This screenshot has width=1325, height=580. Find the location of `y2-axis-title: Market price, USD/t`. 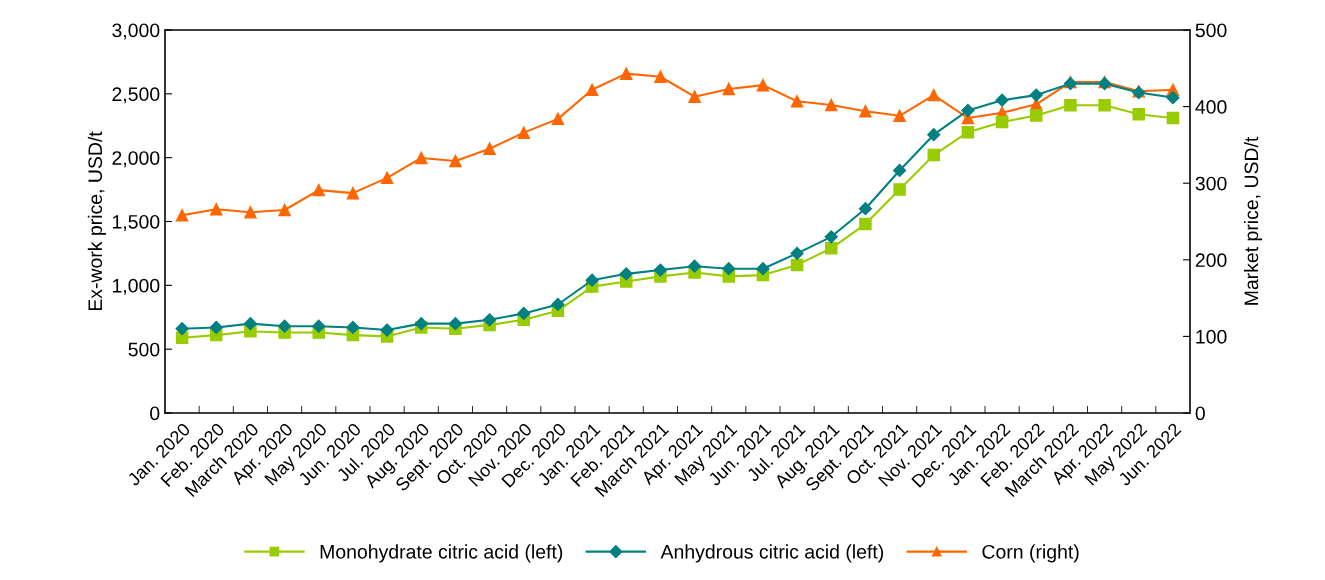

y2-axis-title: Market price, USD/t is located at coordinates (1253, 220).